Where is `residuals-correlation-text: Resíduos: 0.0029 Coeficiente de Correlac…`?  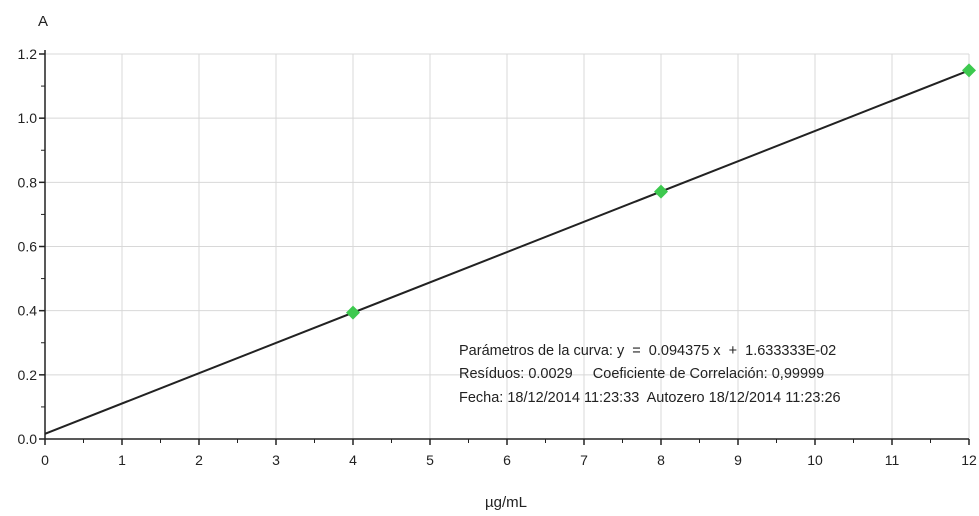
residuals-correlation-text: Resíduos: 0.0029 Coeficiente de Correlac… is located at coordinates (641, 374).